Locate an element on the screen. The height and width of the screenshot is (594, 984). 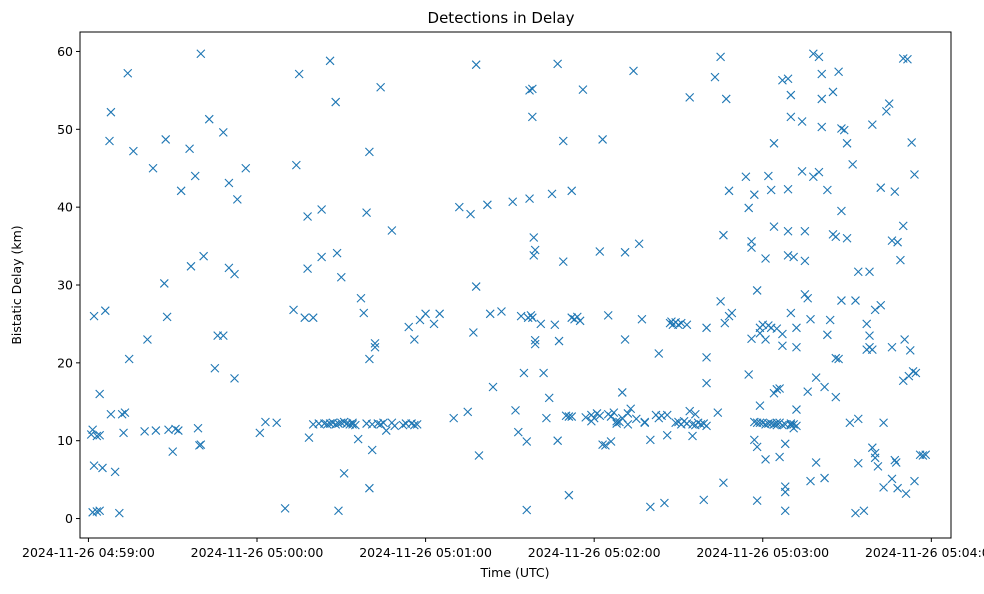
y-axis-ticks: 0 10 20 30 40 50 60 is located at coordinates (68, 285).